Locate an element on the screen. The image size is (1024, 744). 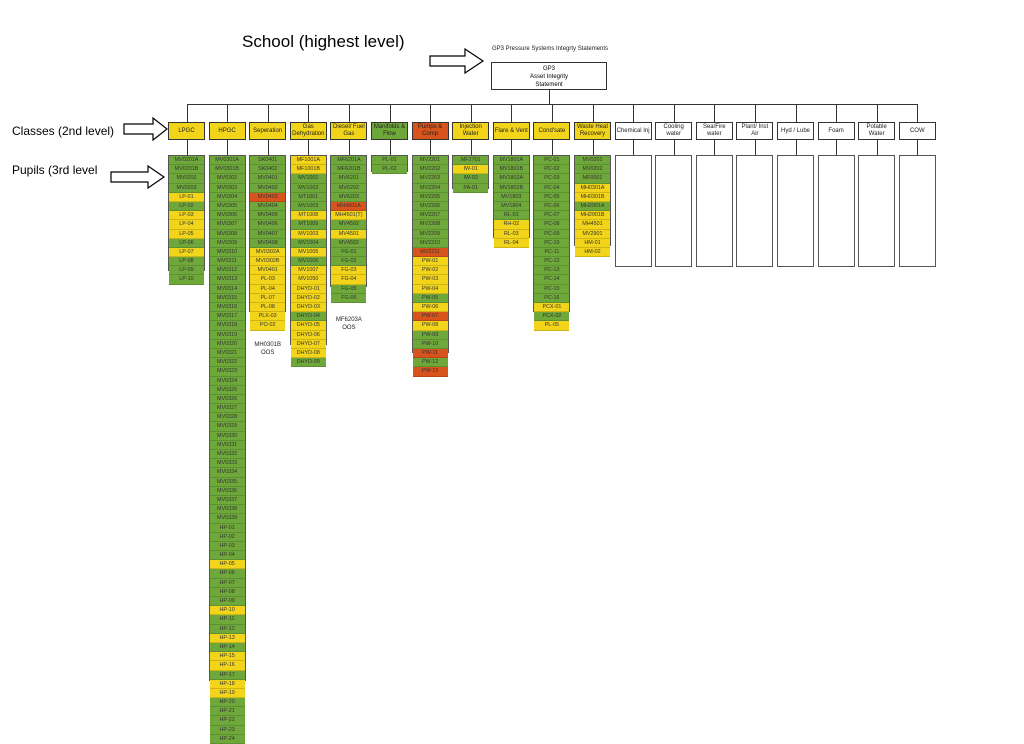
pupil-item: HP-05 is located at coordinates (227, 565).